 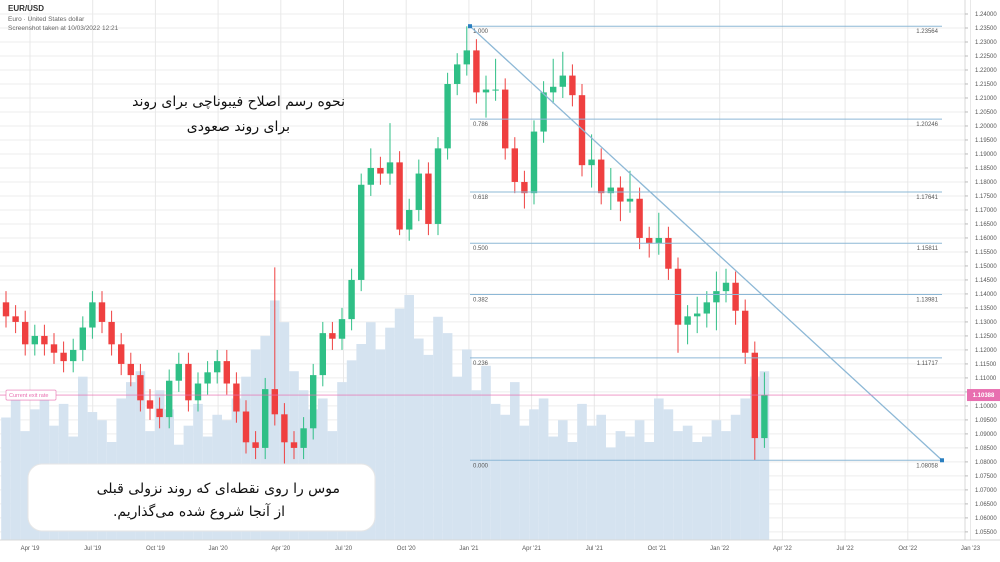 I want to click on y-tick-label: 1.21500, so click(x=986, y=85).